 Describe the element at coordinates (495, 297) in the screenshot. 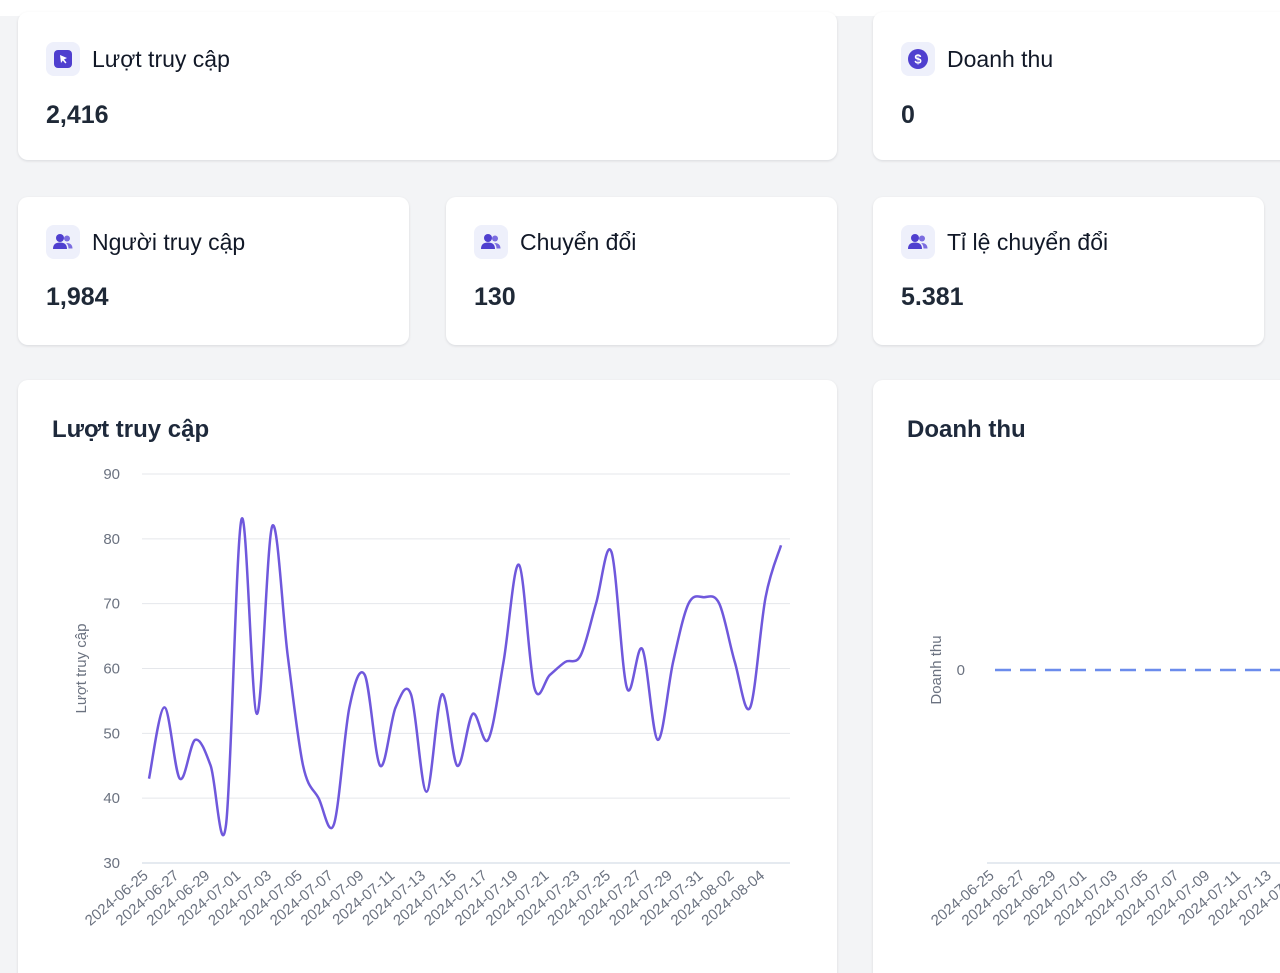

I see `stat-value: 130` at that location.